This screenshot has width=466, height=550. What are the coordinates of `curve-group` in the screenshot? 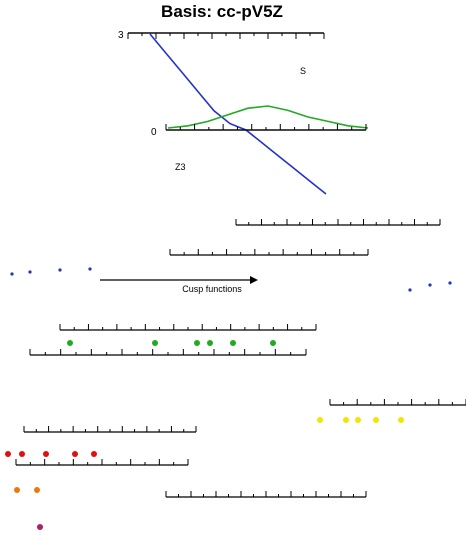 It's located at (259, 114).